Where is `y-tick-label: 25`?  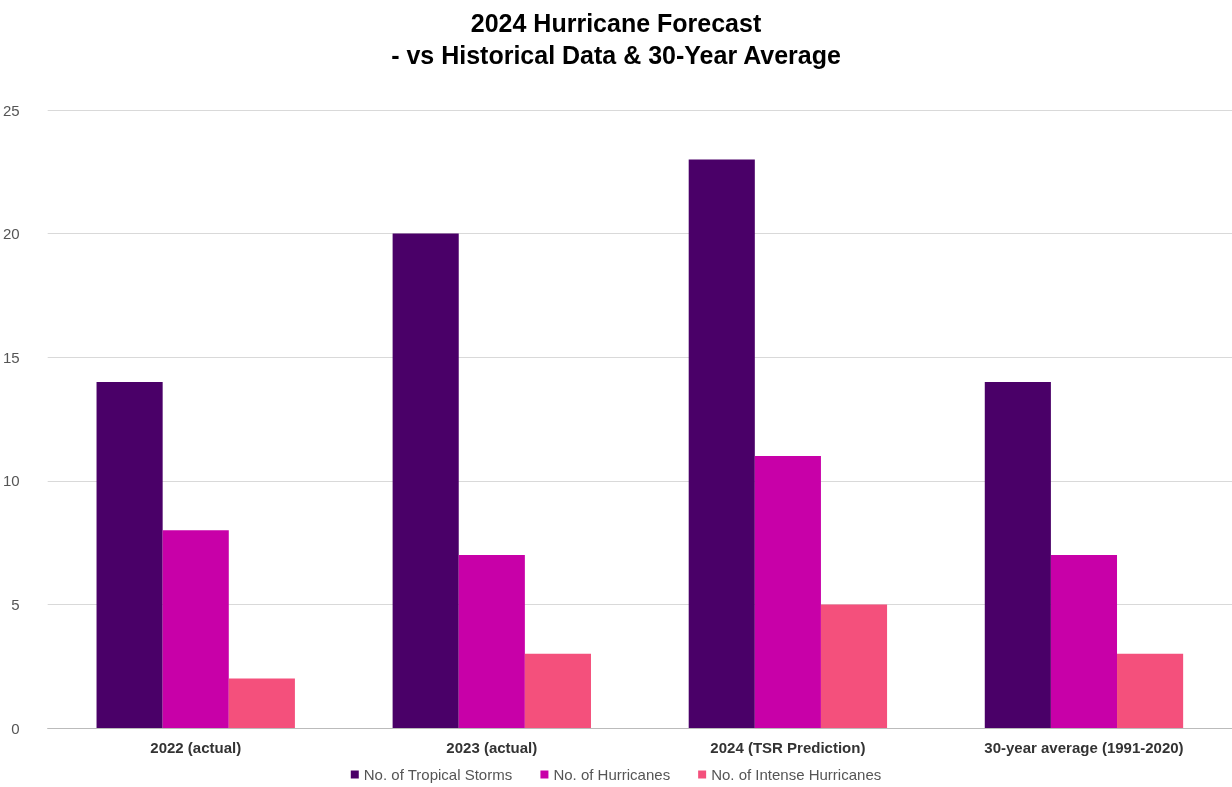
y-tick-label: 25 is located at coordinates (11, 110).